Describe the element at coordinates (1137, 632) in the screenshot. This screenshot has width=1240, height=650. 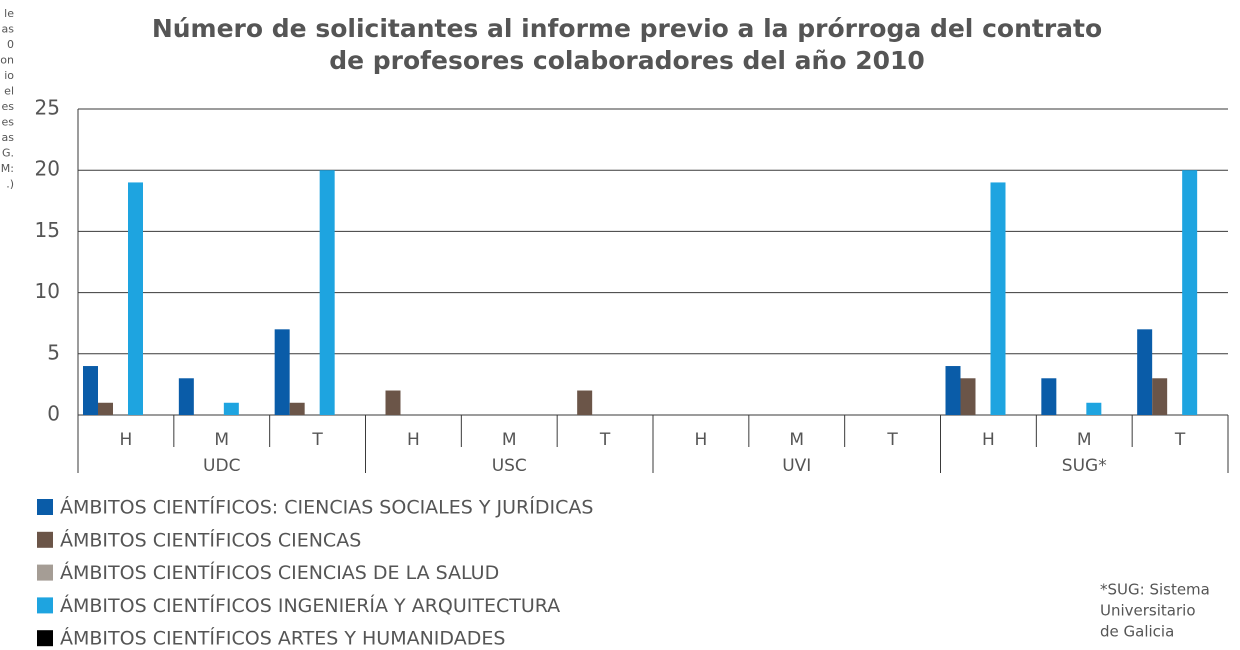
I see `footnote: de Galicia` at that location.